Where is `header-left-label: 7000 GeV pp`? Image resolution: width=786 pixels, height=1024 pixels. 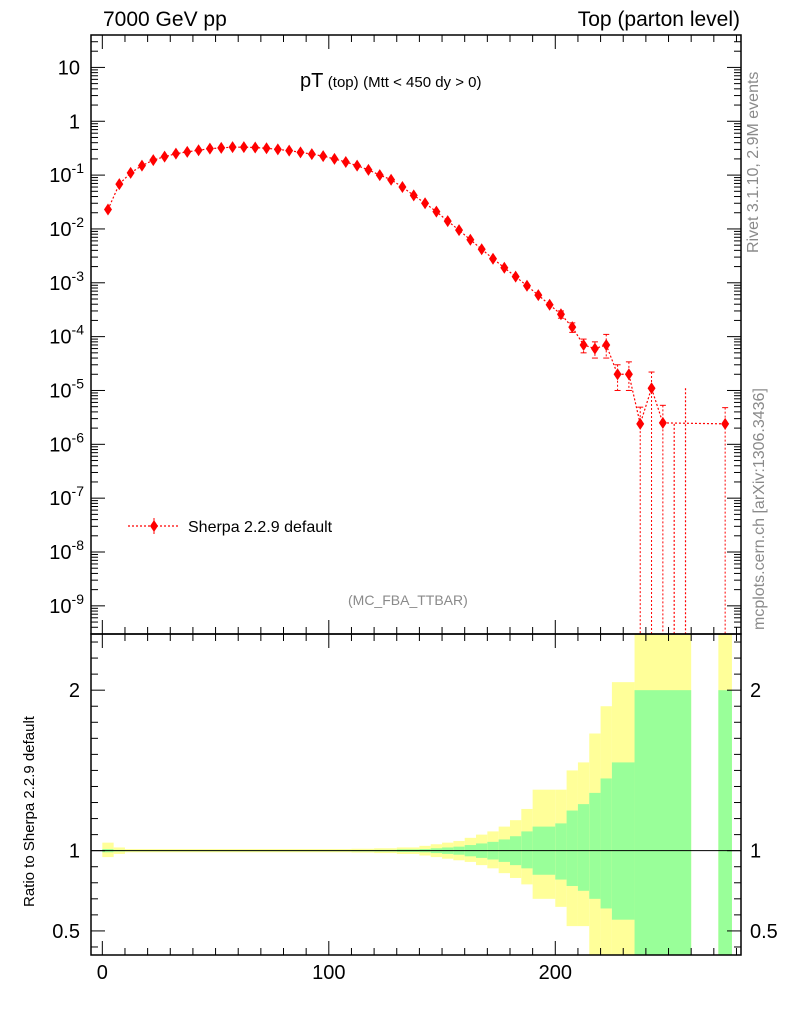
header-left-label: 7000 GeV pp is located at coordinates (165, 19).